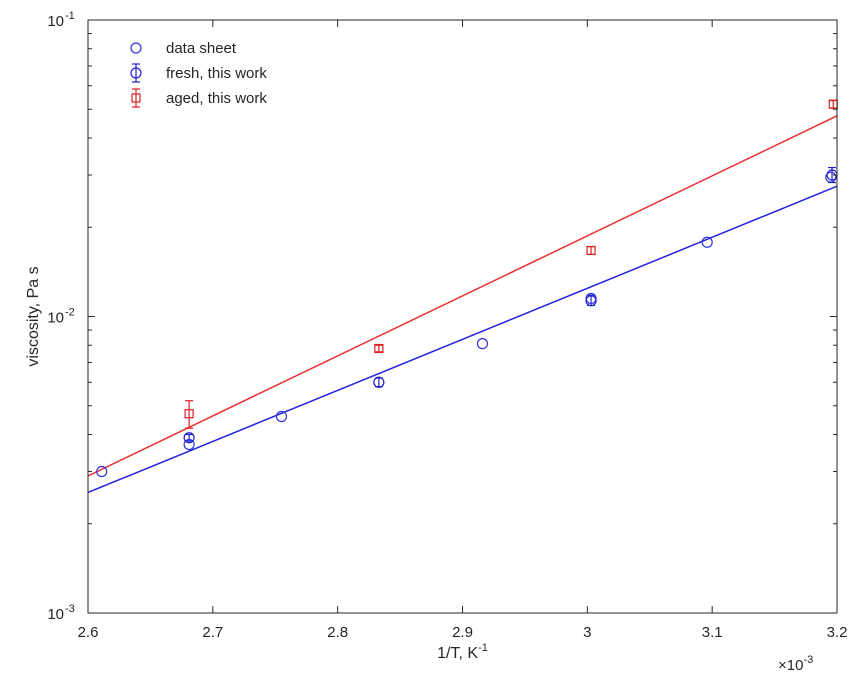 This screenshot has height=679, width=852. What do you see at coordinates (712, 632) in the screenshot?
I see `x-tick-label-6: 3.1` at bounding box center [712, 632].